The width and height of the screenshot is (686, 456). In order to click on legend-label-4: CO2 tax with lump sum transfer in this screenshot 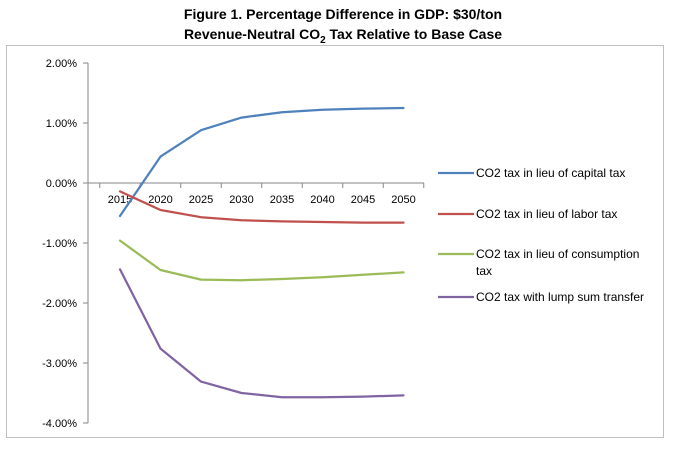, I will do `click(560, 297)`.